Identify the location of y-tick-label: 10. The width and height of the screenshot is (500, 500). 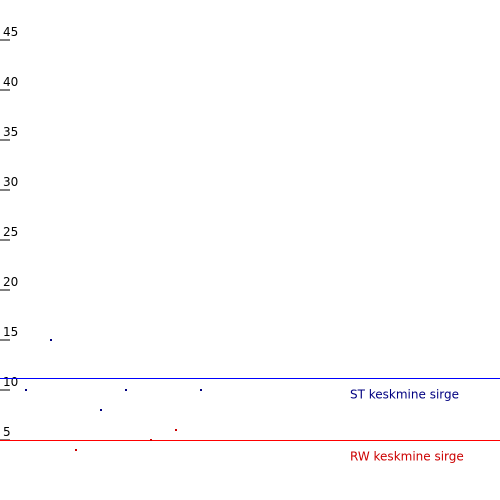
(10, 382).